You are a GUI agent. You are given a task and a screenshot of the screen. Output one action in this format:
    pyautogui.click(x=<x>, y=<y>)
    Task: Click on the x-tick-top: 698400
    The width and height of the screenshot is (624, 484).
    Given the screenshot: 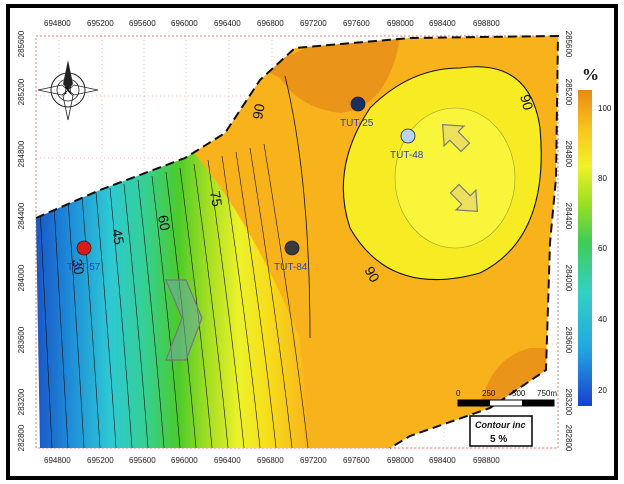 What is the action you would take?
    pyautogui.click(x=442, y=23)
    